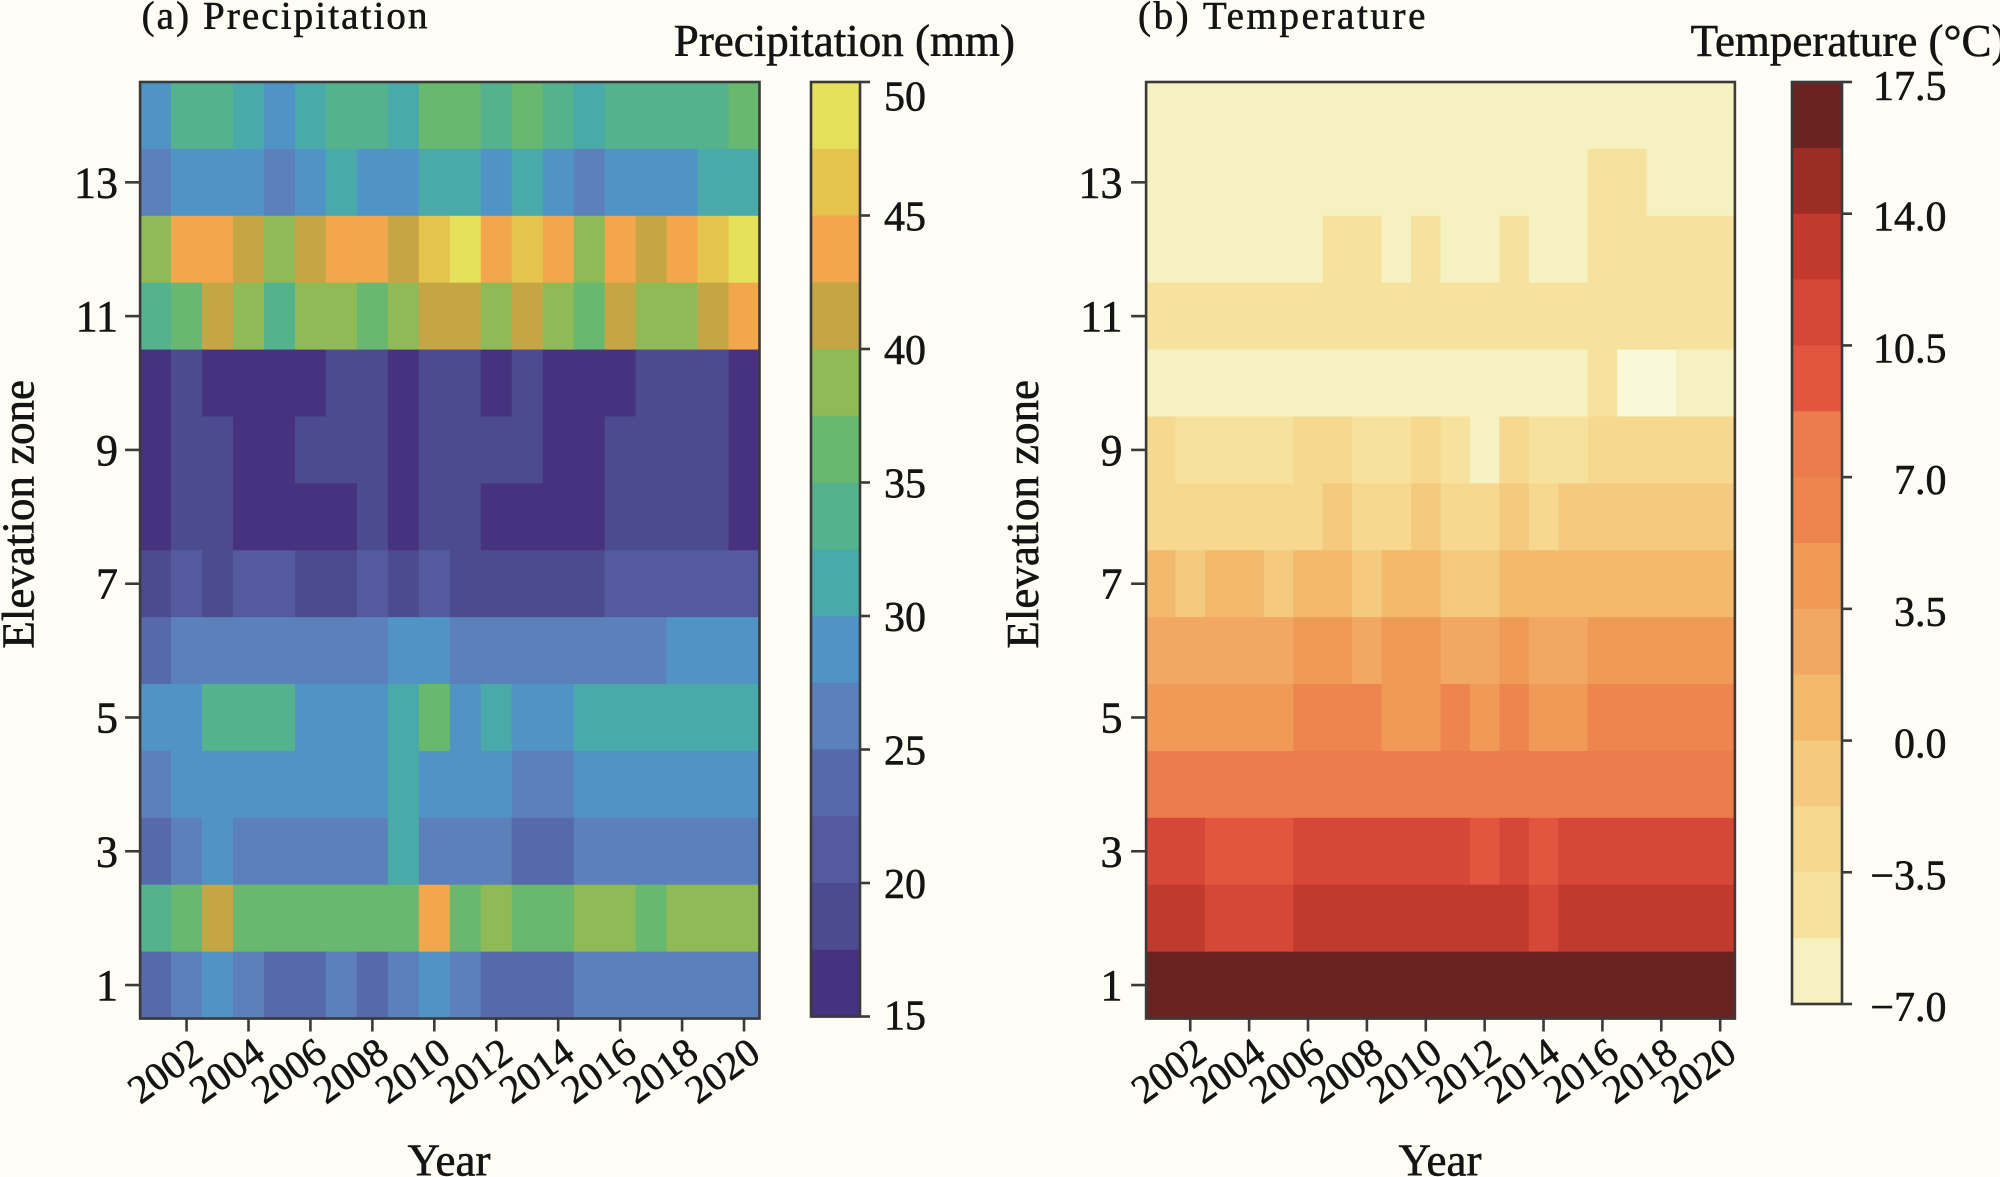  I want to click on svg-text: 30, so click(905, 618).